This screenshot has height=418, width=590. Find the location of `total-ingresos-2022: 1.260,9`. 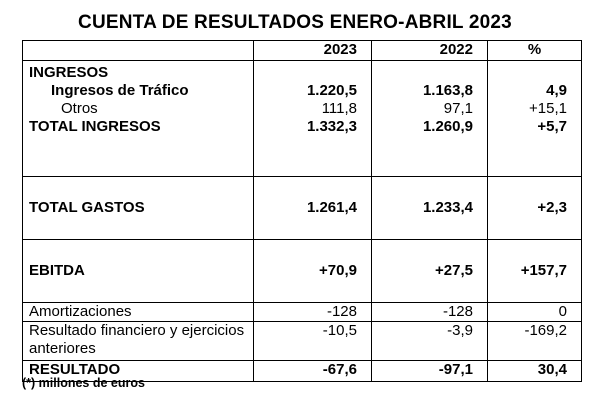

total-ingresos-2022: 1.260,9 is located at coordinates (447, 126).